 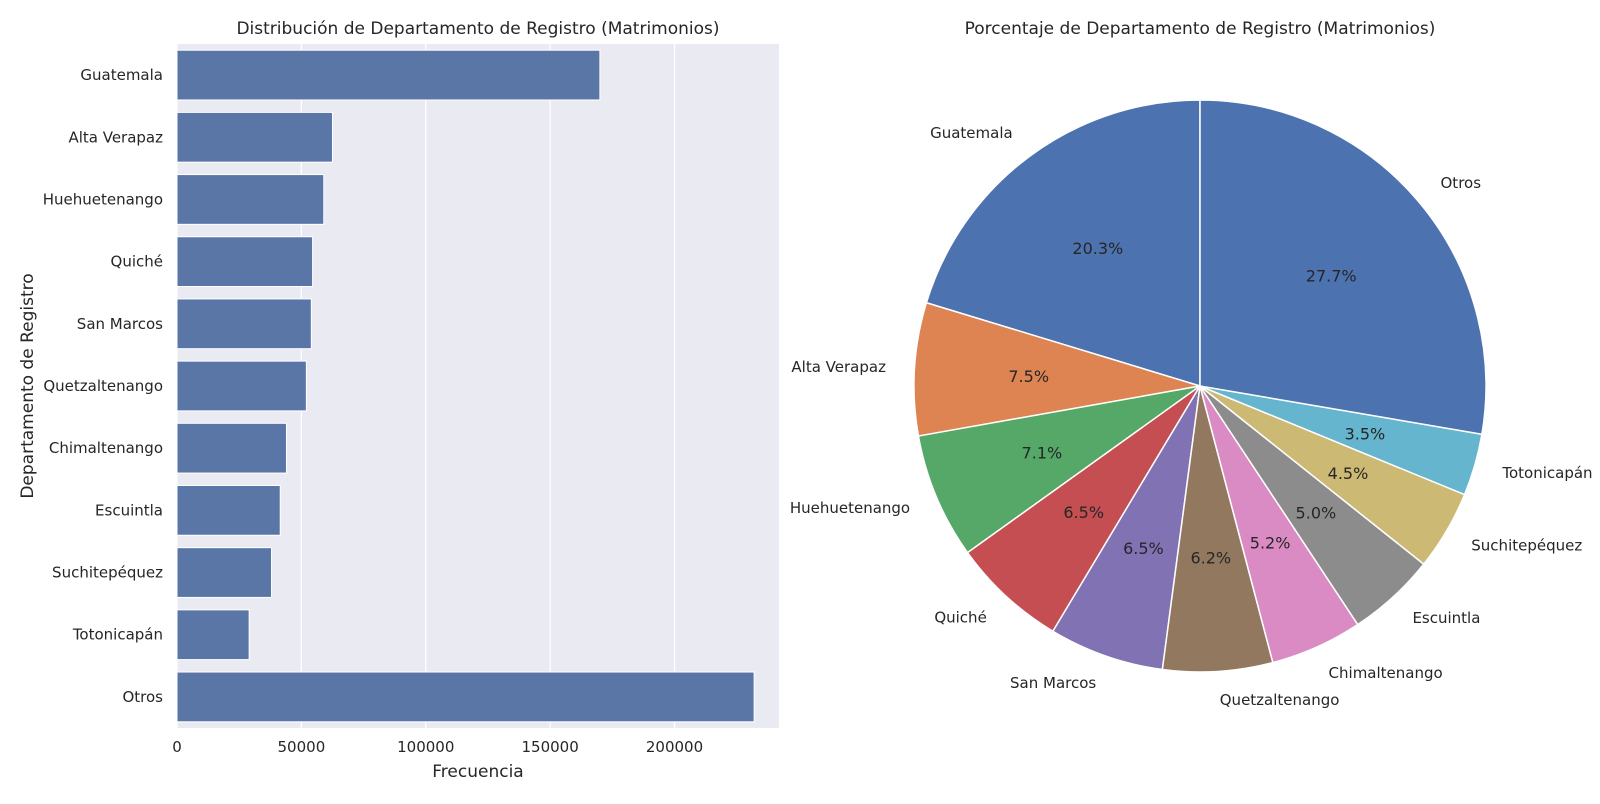 I want to click on pie-label-quetzaltenango: Quetzaltenango, so click(x=1280, y=700).